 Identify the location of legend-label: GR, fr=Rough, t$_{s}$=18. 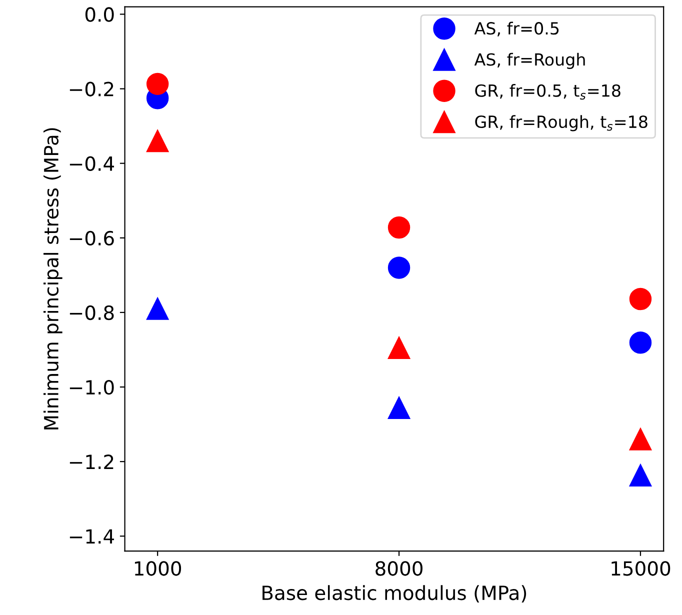
(561, 123).